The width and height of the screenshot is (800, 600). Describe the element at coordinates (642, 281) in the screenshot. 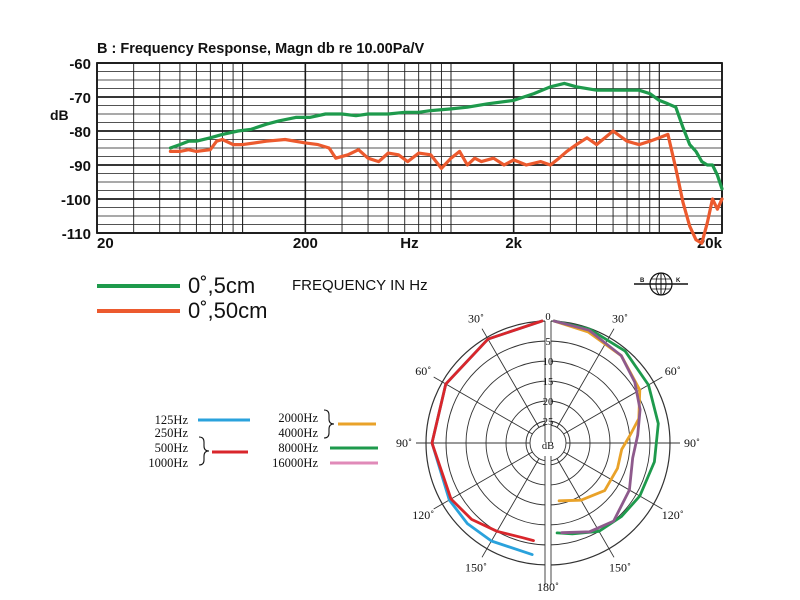

I see `bk-logo-left-letter: B` at that location.